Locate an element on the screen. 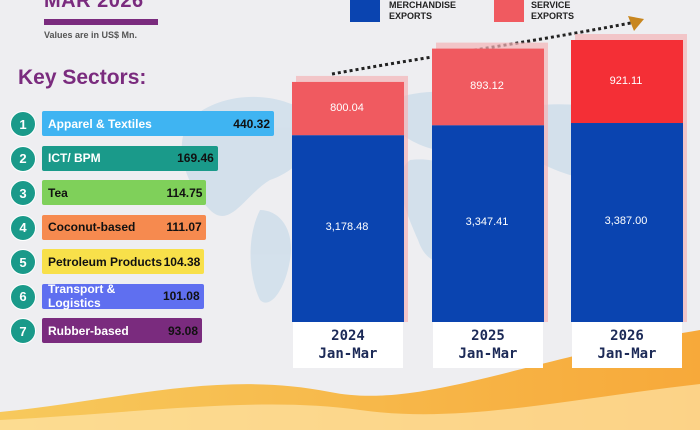 The image size is (700, 430). period-label: 2024 Jan-Mar is located at coordinates (348, 345).